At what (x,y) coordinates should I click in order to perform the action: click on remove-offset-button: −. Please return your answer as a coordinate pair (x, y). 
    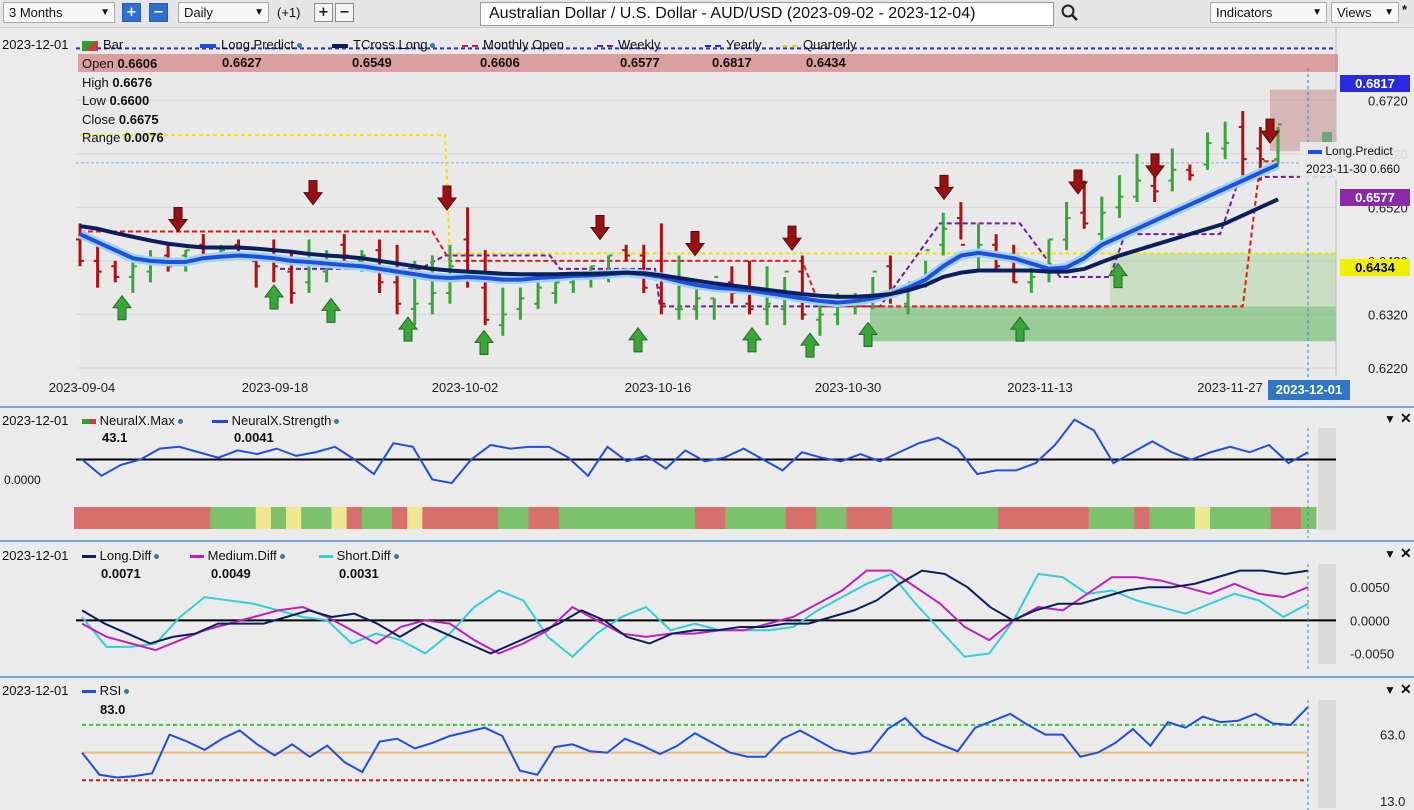
    Looking at the image, I should click on (344, 12).